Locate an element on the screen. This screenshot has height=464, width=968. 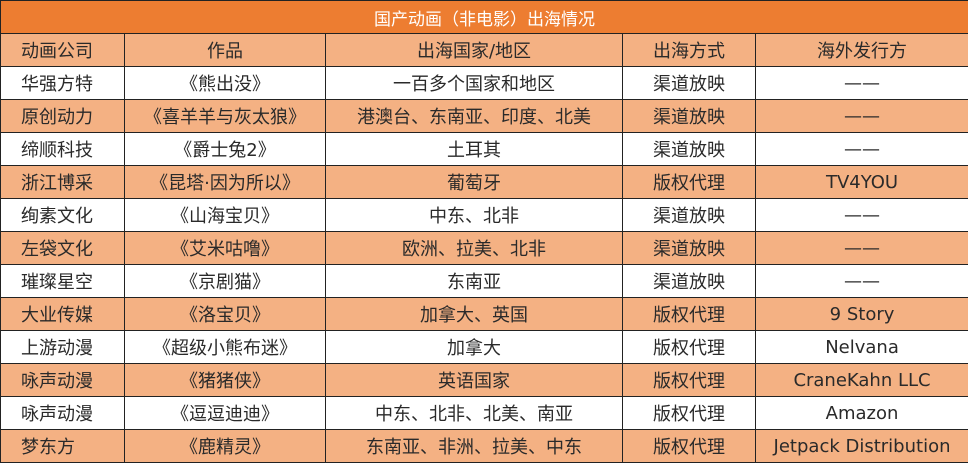
cell-region: 土耳其 is located at coordinates (474, 149).